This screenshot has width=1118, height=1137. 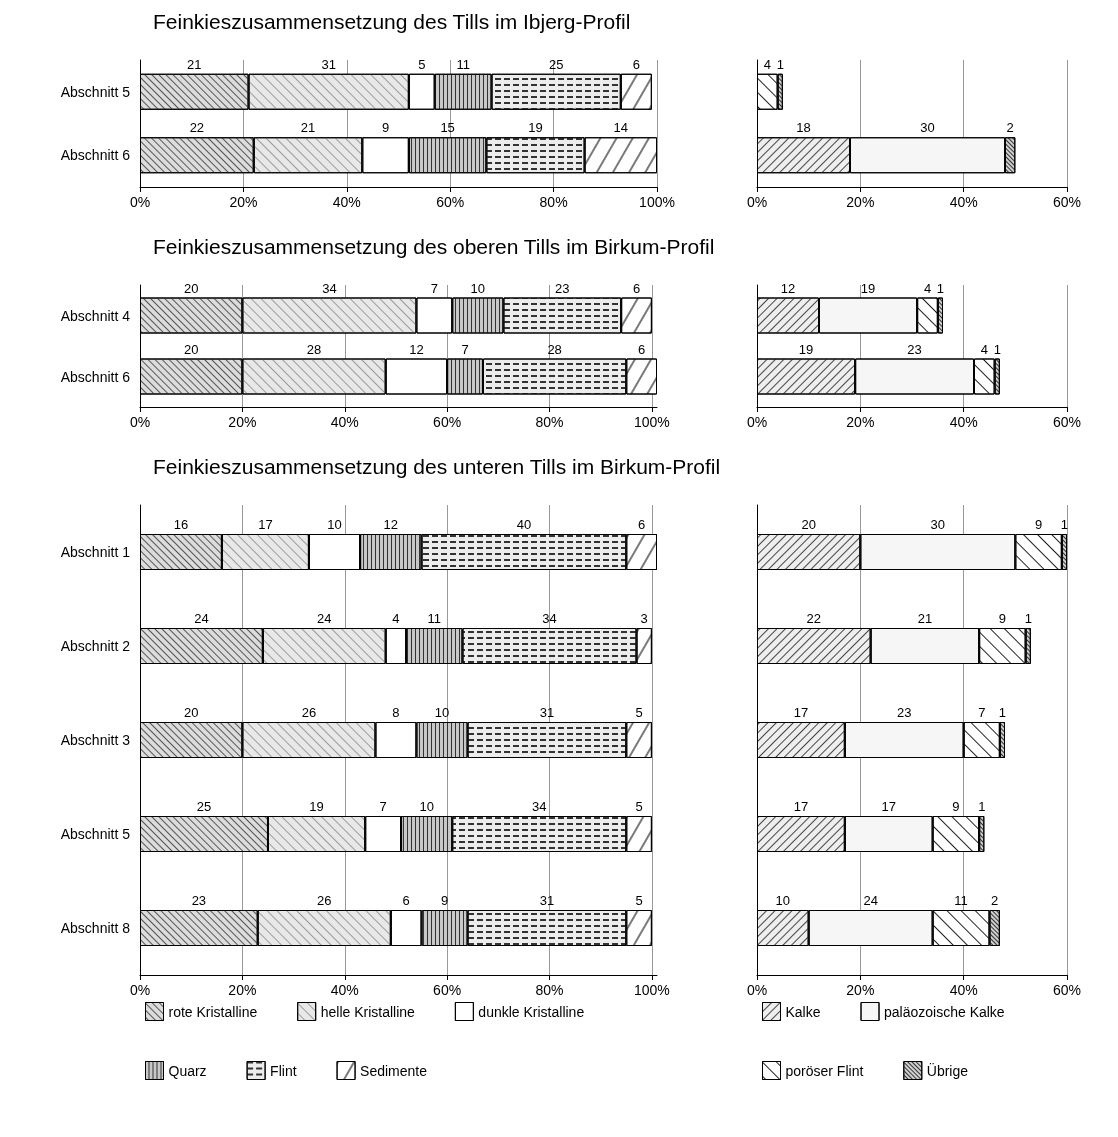 What do you see at coordinates (95, 646) in the screenshot?
I see `y-tick-label: Abschnitt 2` at bounding box center [95, 646].